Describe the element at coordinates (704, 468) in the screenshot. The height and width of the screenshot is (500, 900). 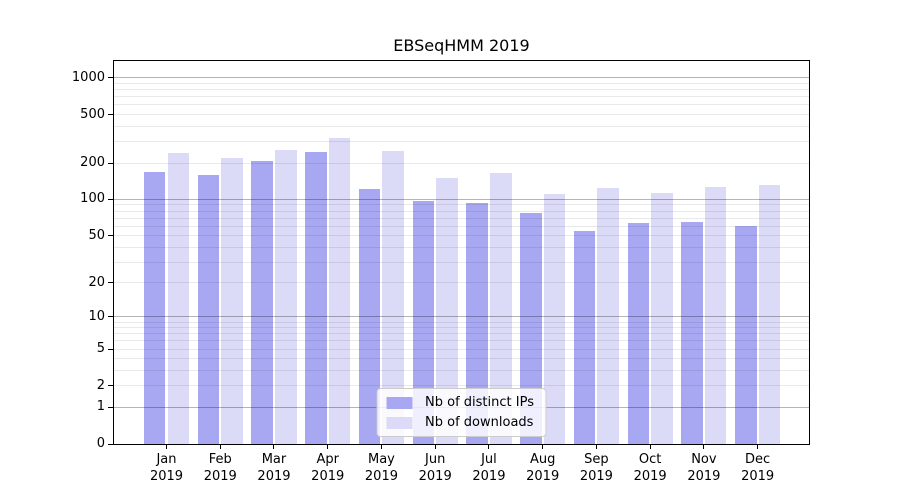
I see `x-tick-label: Nov 2019` at that location.